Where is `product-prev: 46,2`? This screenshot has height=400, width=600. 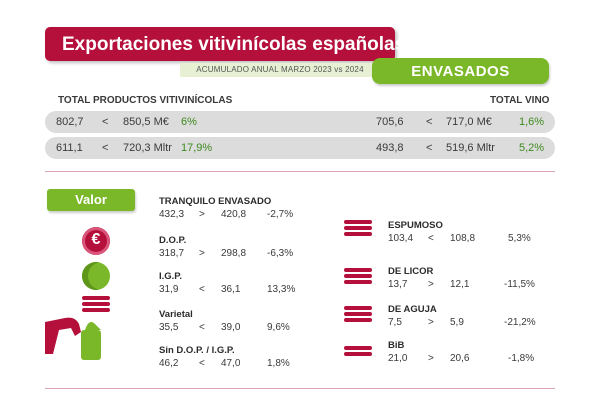
product-prev: 46,2 is located at coordinates (169, 363).